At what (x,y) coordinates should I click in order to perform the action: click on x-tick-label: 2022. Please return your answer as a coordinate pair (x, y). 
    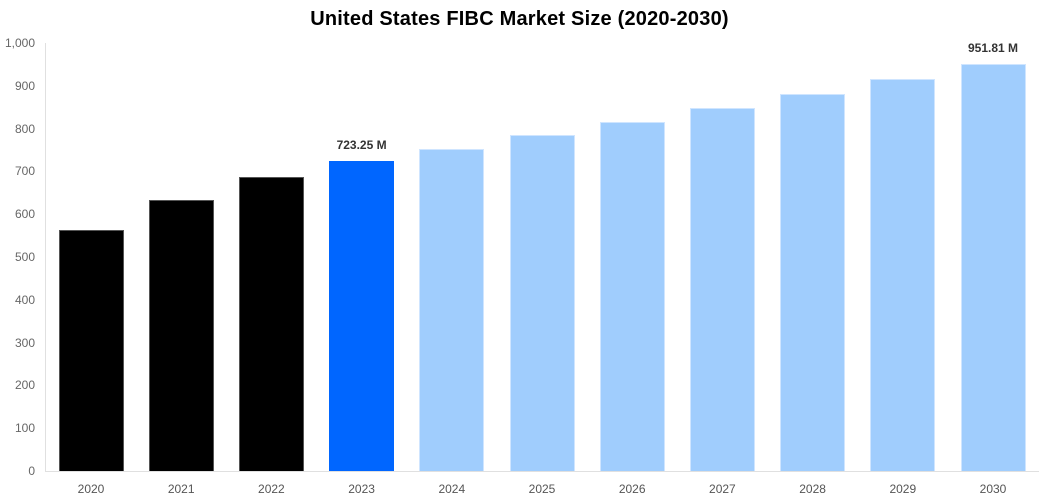
    Looking at the image, I should click on (271, 489).